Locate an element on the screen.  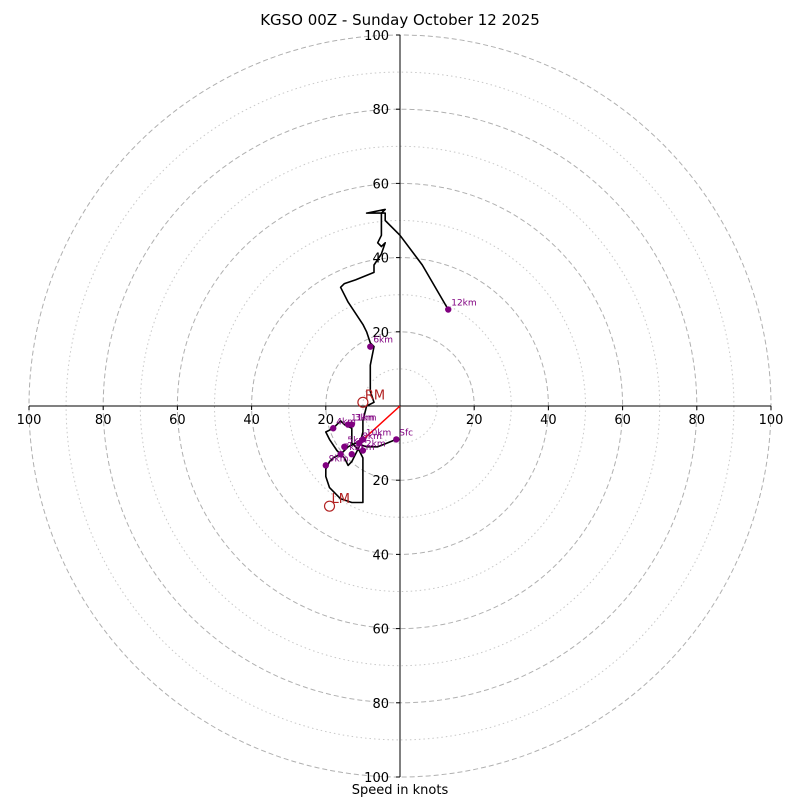
height-label: 8km is located at coordinates (372, 437).